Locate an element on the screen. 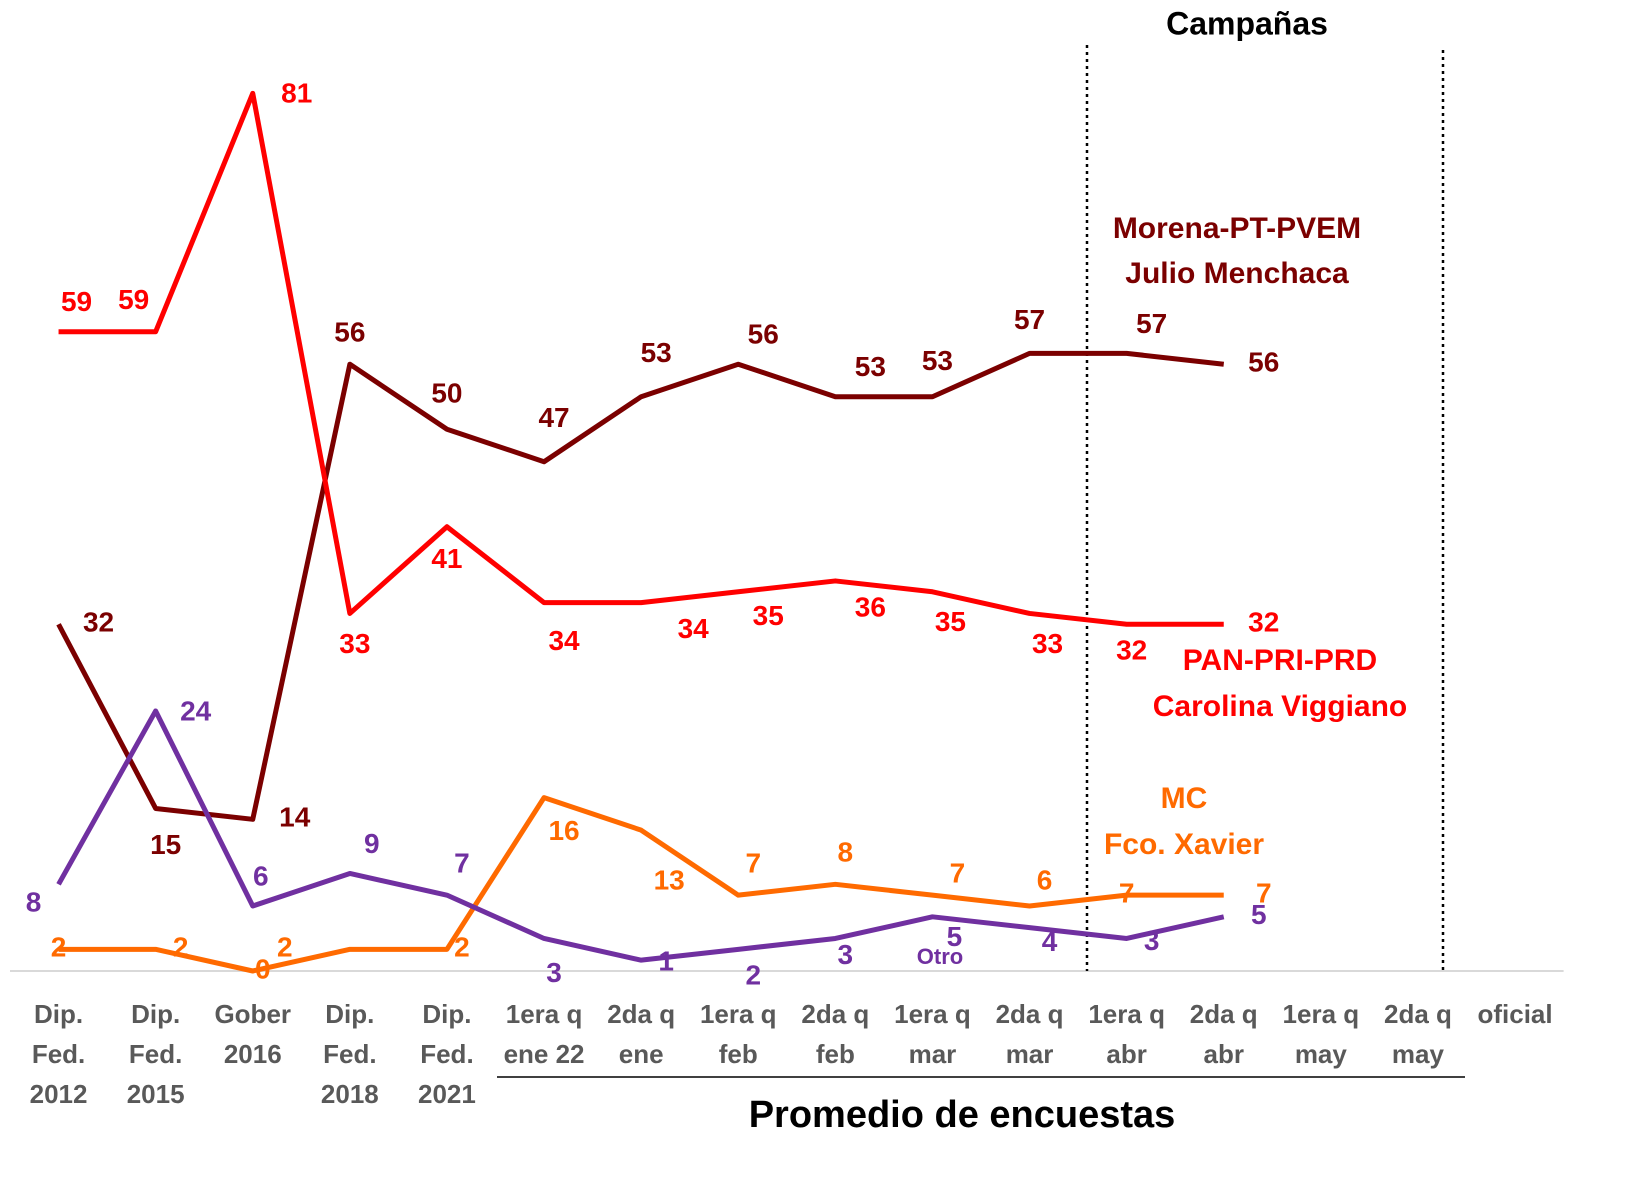  x-axis-title: Promedio de encuestas is located at coordinates (962, 1115).